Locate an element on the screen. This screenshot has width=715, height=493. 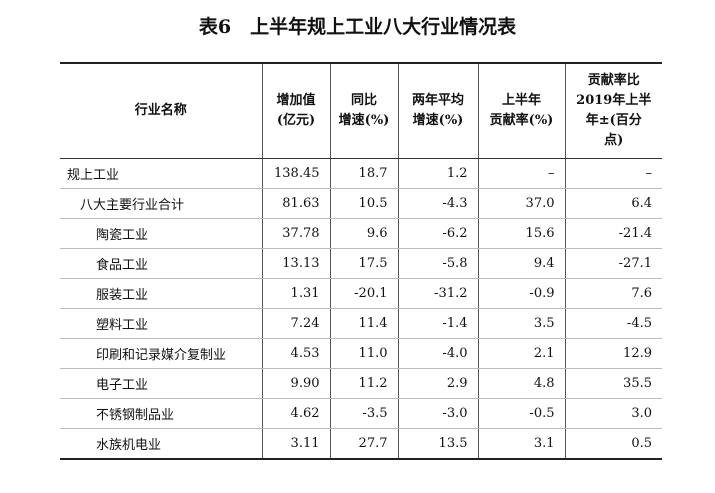
row-label: 规上工业 is located at coordinates (161, 173).